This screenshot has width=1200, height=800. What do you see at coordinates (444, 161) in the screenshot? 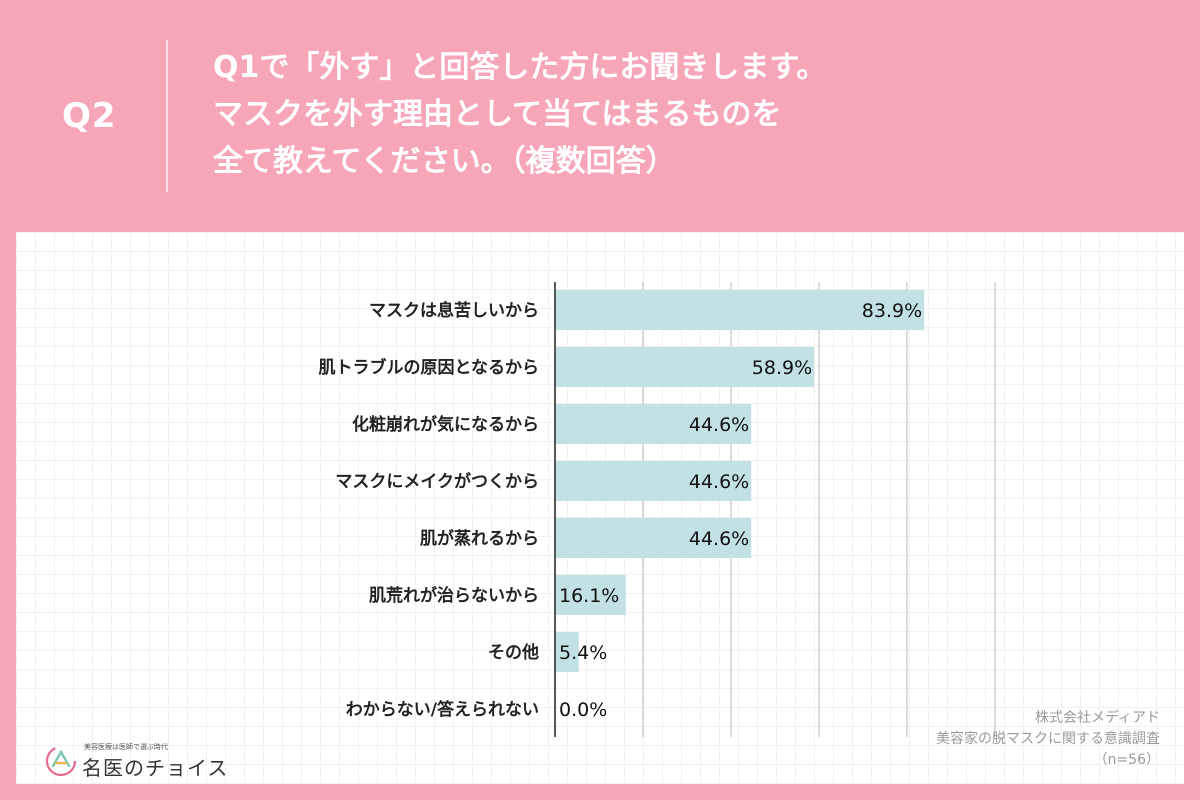
I see `question-line-3: 全て教えてください。（複数回答）` at bounding box center [444, 161].